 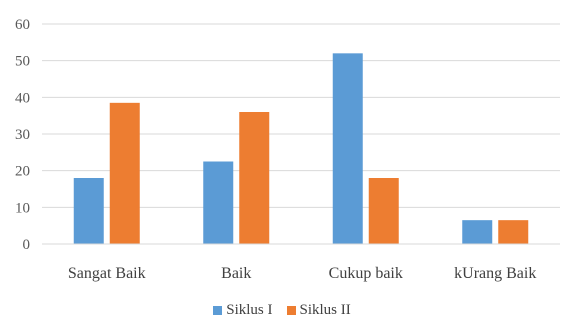 I want to click on y-tick-label: 60, so click(x=22, y=25).